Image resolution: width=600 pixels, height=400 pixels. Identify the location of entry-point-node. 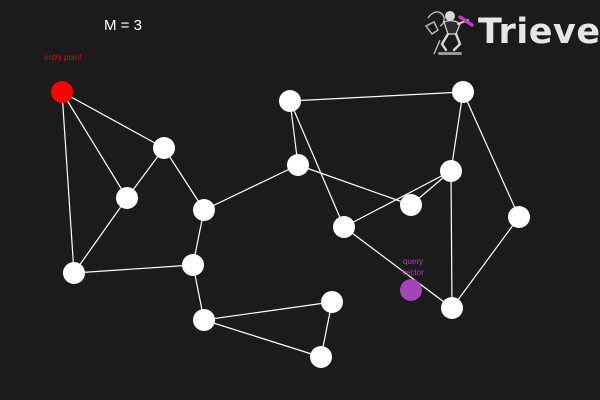
(62, 92).